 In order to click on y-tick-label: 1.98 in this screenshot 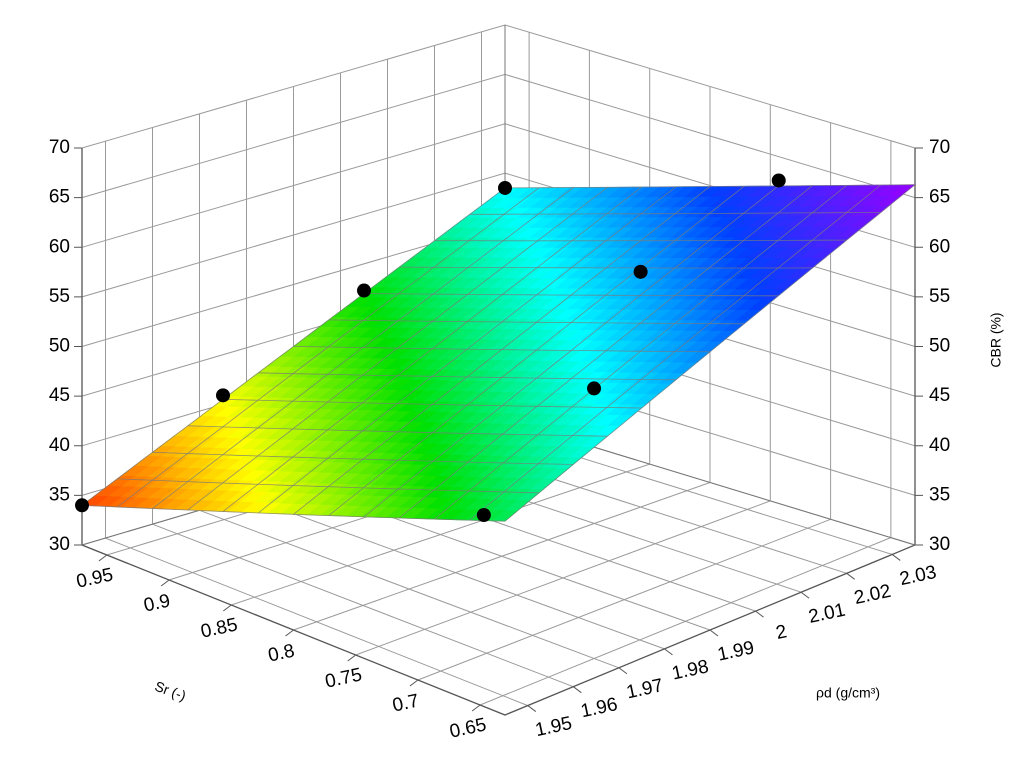, I will do `click(690, 670)`.